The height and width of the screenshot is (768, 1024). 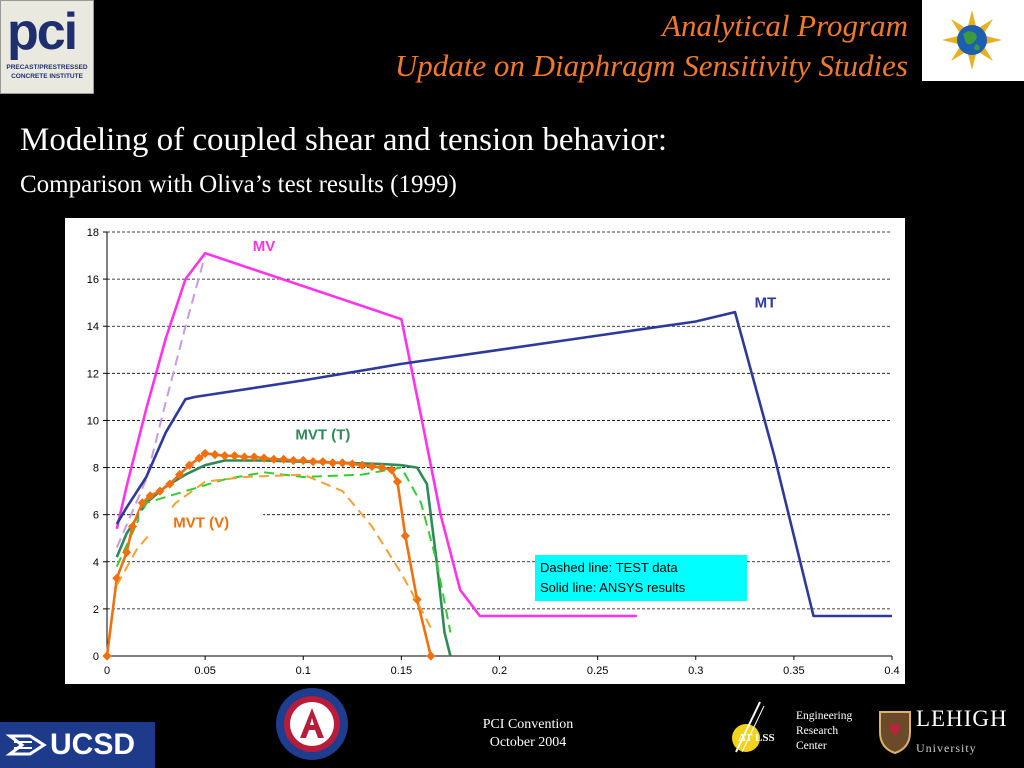 I want to click on series-label-backdrop, so click(x=201, y=522).